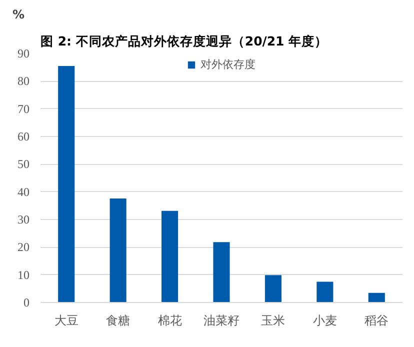  What do you see at coordinates (24, 219) in the screenshot?
I see `y-tick-label: 30` at bounding box center [24, 219].